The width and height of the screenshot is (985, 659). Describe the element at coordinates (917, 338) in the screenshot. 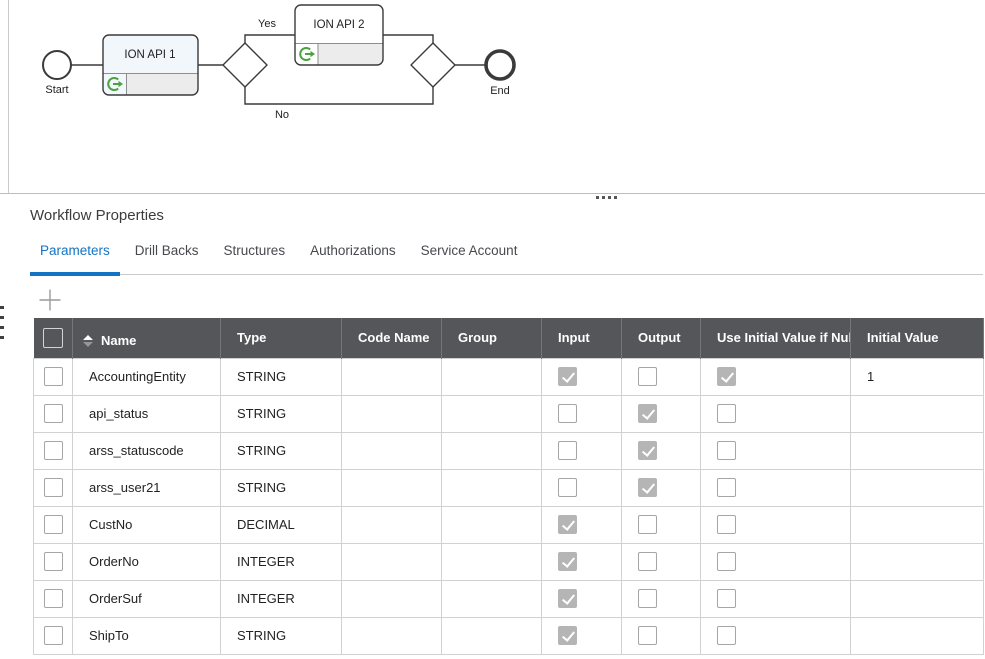

I see `header-initial-value: Initial Value` at that location.